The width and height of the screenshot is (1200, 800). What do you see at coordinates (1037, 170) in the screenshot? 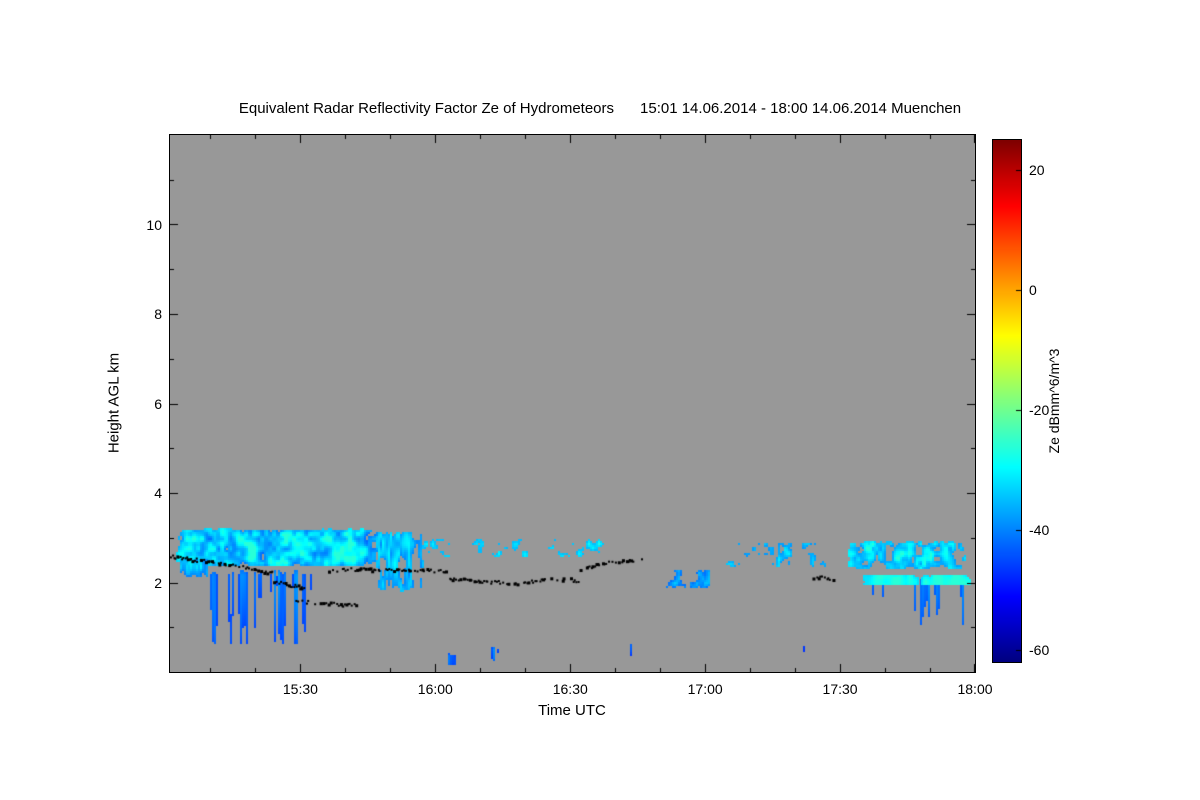
I see `colorbar-tick-label: 20` at bounding box center [1037, 170].